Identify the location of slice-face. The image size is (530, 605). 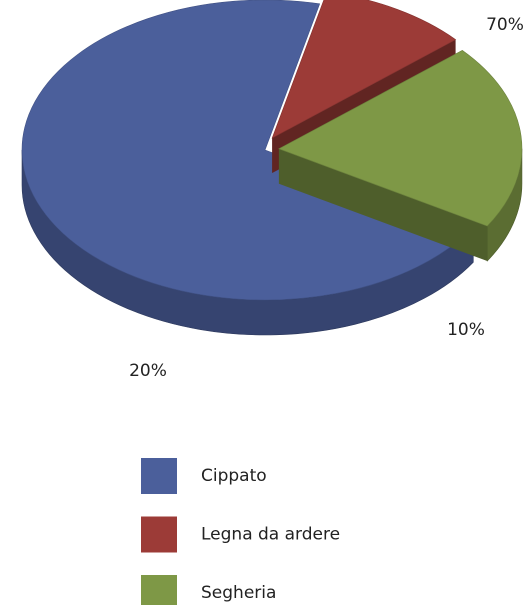
(383, 205).